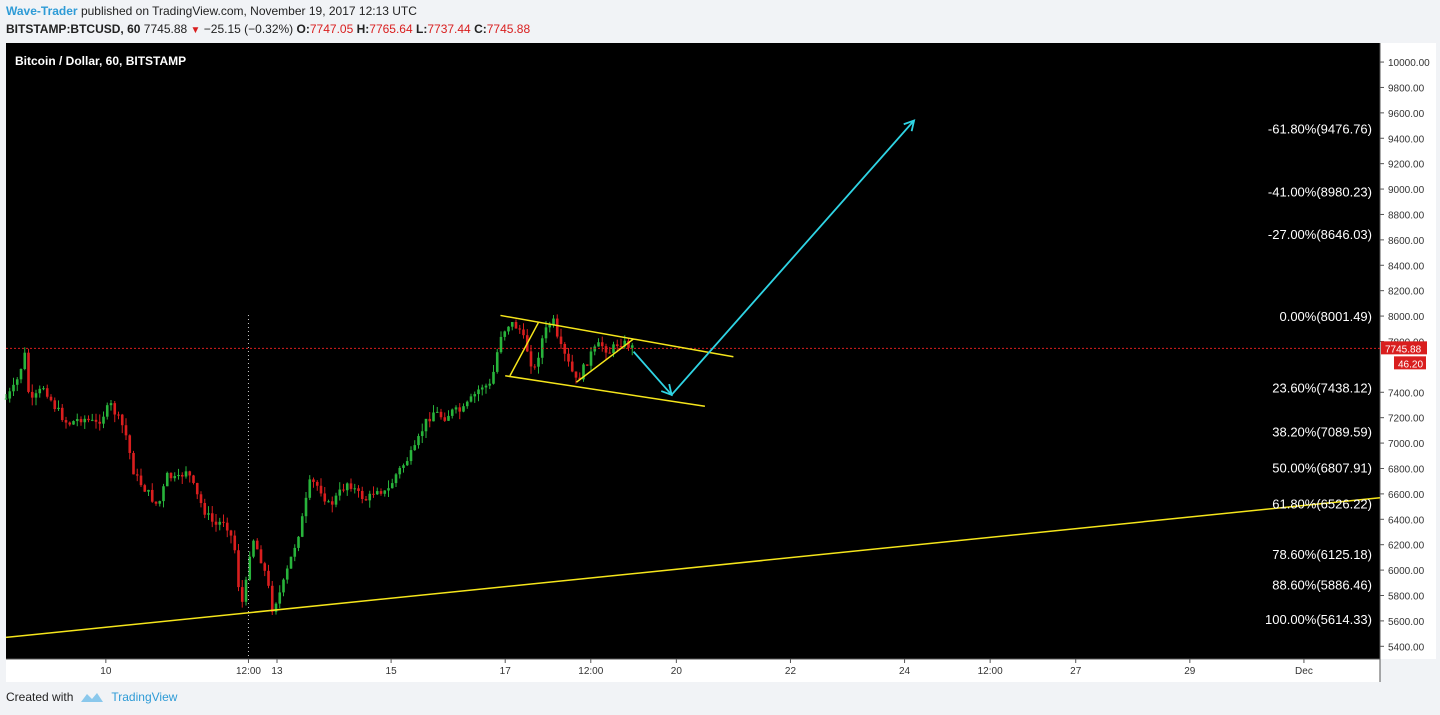 The height and width of the screenshot is (715, 1440). I want to click on close-value: 7745.88, so click(508, 29).